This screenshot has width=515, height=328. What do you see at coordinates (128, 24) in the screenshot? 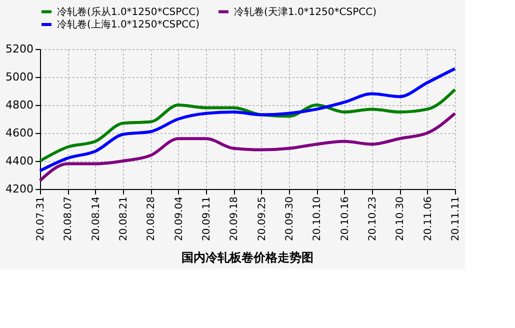
I see `legend-label: 冷轧卷(上海1.0*1250*CSPCC)` at bounding box center [128, 24].